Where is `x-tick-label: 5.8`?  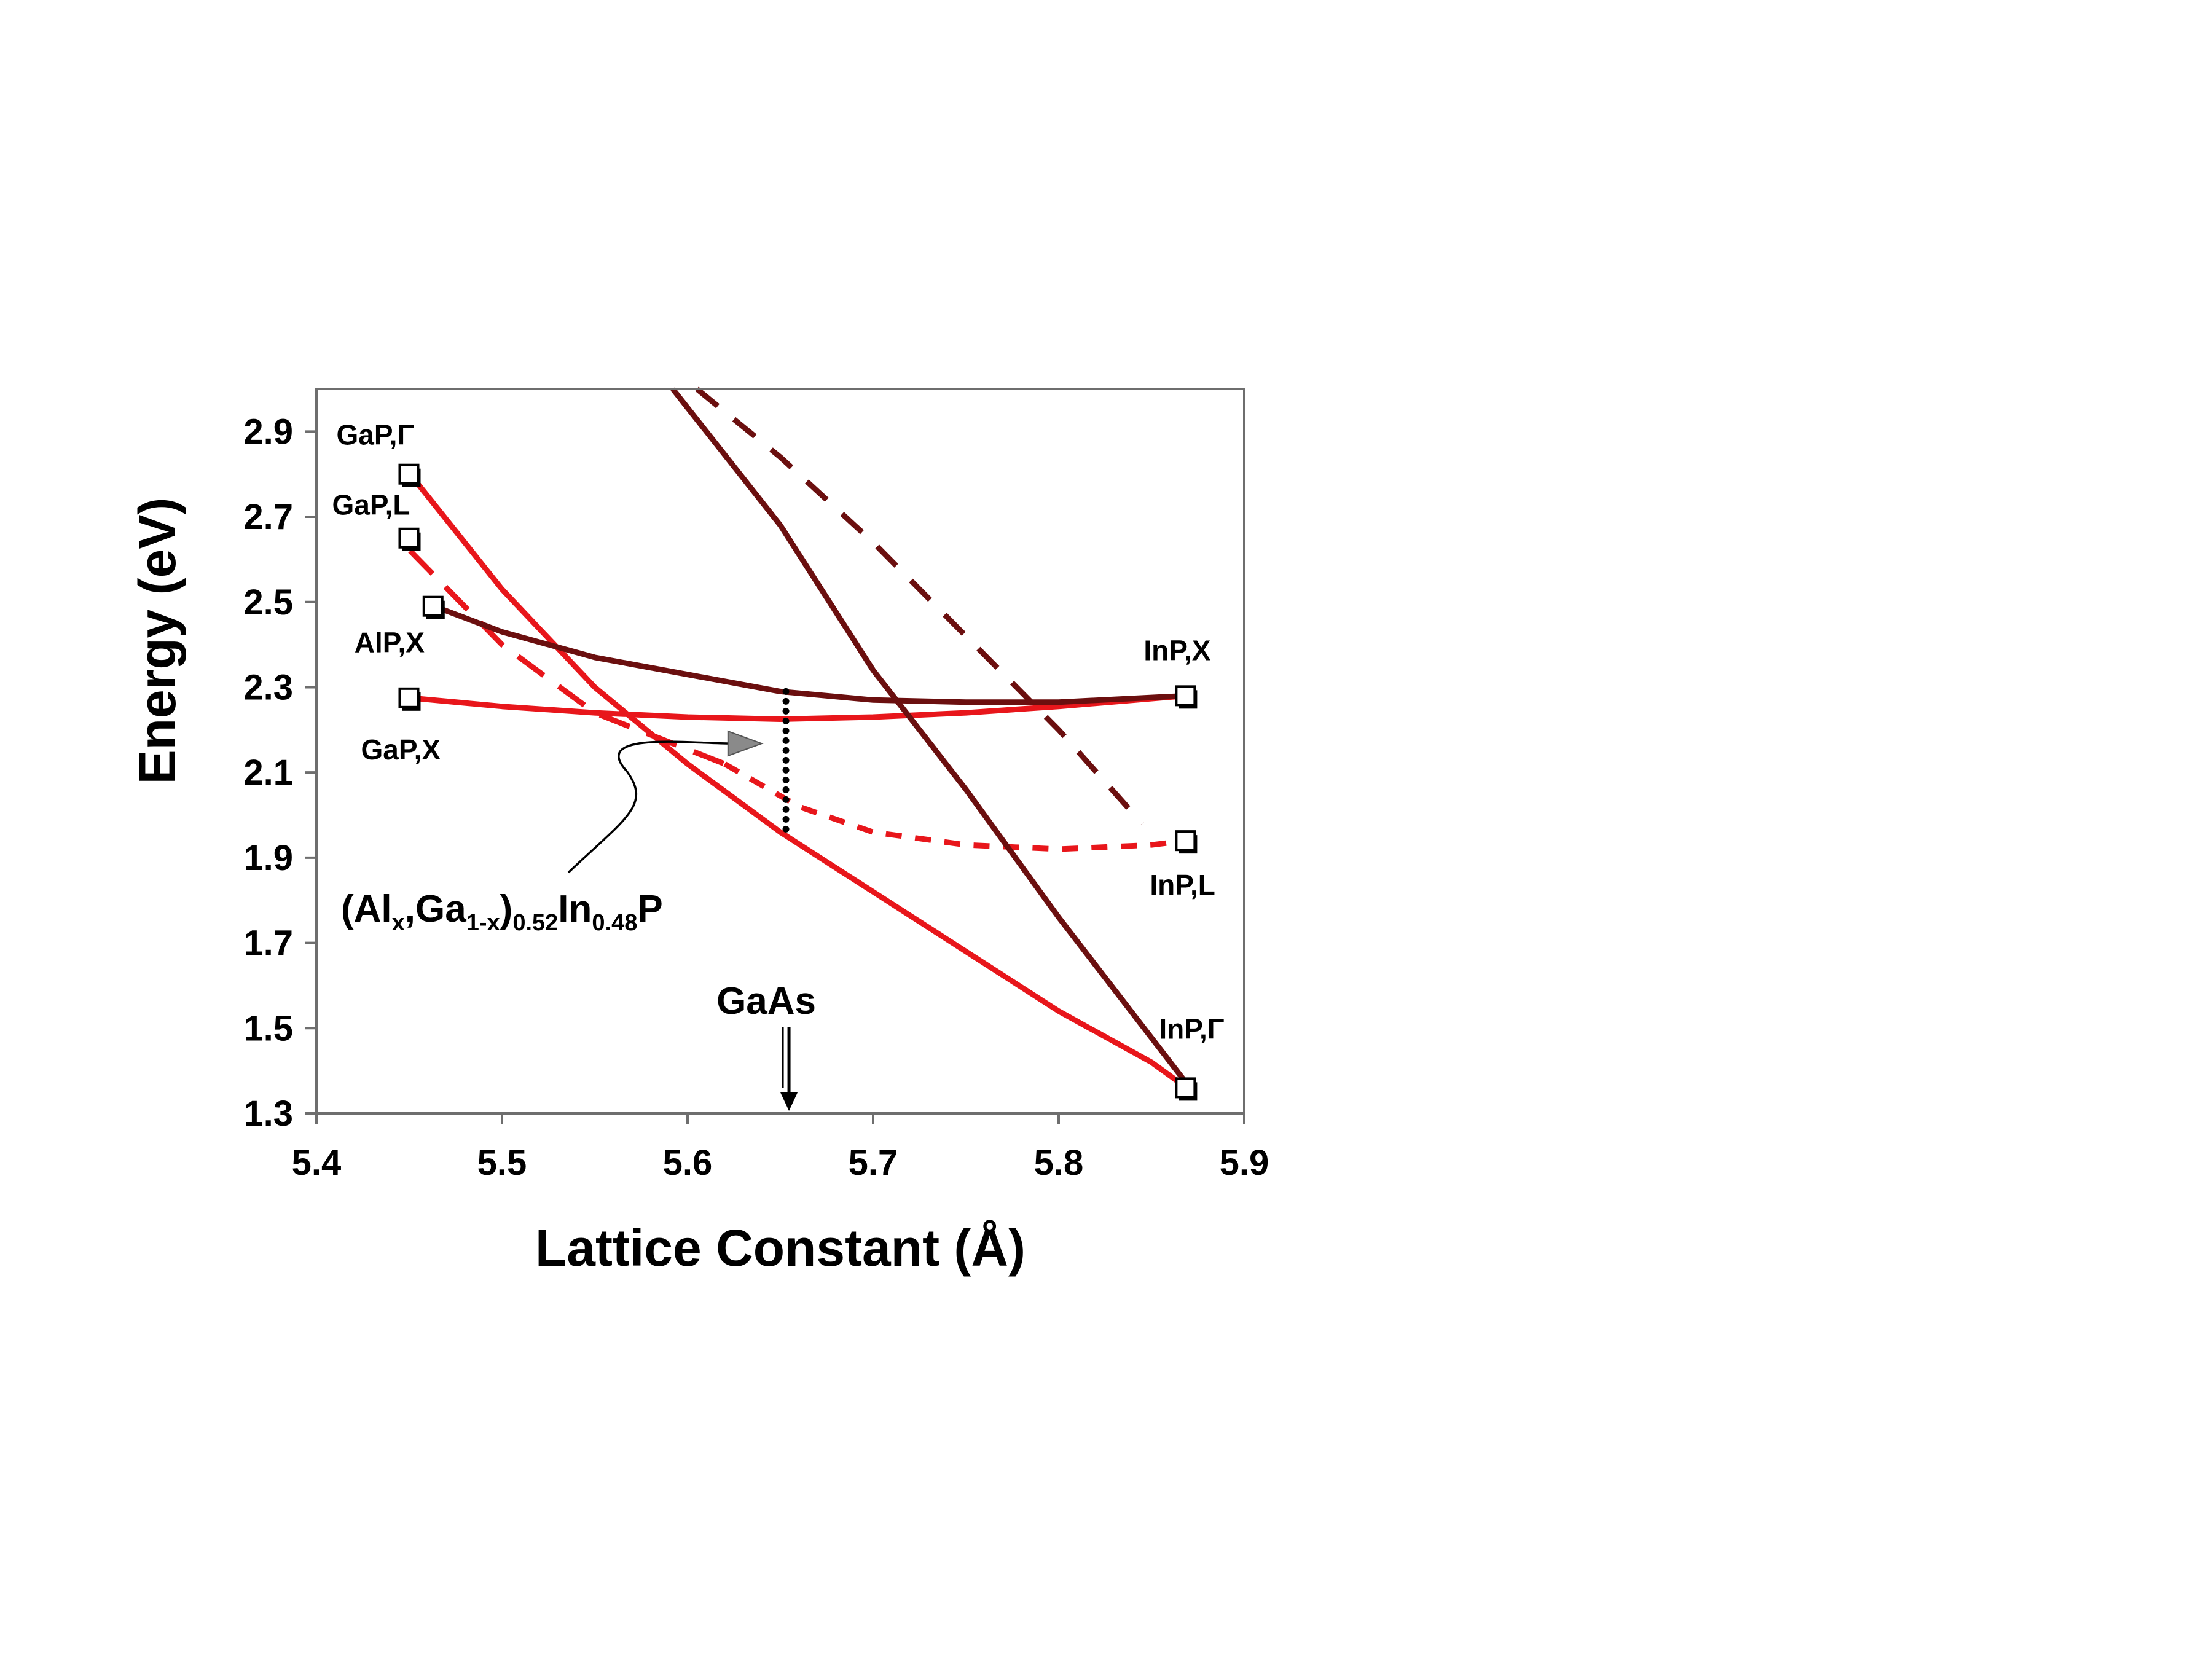
x-tick-label: 5.8 is located at coordinates (1059, 1163).